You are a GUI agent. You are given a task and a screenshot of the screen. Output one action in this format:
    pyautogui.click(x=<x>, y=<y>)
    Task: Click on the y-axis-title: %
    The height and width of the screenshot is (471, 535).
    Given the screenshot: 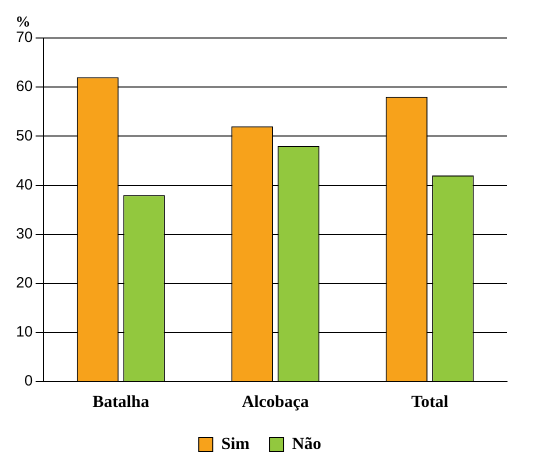 What is the action you would take?
    pyautogui.click(x=23, y=22)
    